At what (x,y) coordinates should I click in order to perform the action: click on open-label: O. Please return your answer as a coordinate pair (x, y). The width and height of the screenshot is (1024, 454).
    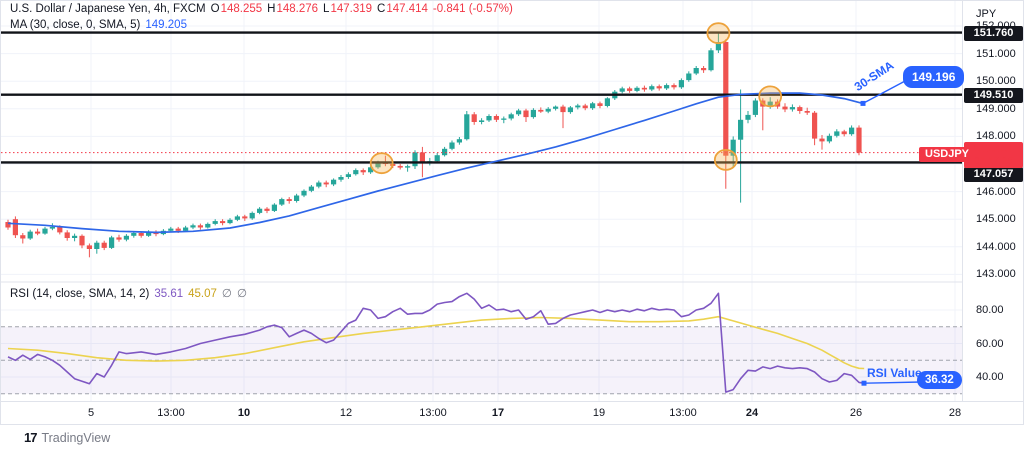
    Looking at the image, I should click on (215, 9).